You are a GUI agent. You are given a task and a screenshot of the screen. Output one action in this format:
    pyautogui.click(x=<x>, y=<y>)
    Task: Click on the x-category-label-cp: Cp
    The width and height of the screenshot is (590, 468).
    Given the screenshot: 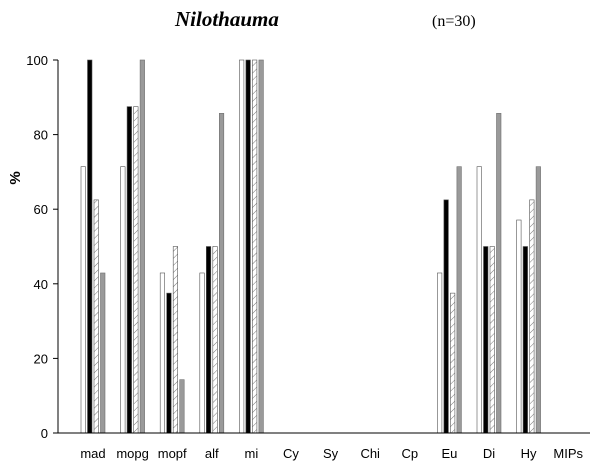 What is the action you would take?
    pyautogui.click(x=409, y=453)
    